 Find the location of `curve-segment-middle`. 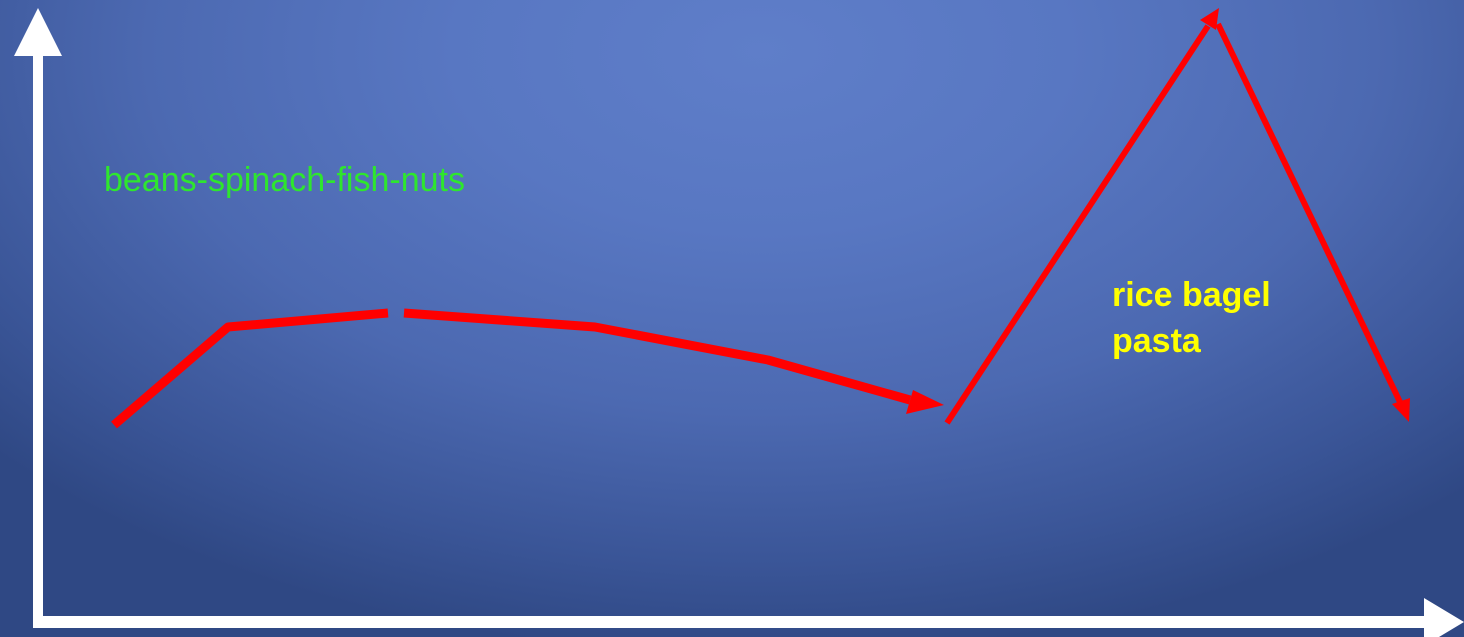

curve-segment-middle is located at coordinates (657, 356).